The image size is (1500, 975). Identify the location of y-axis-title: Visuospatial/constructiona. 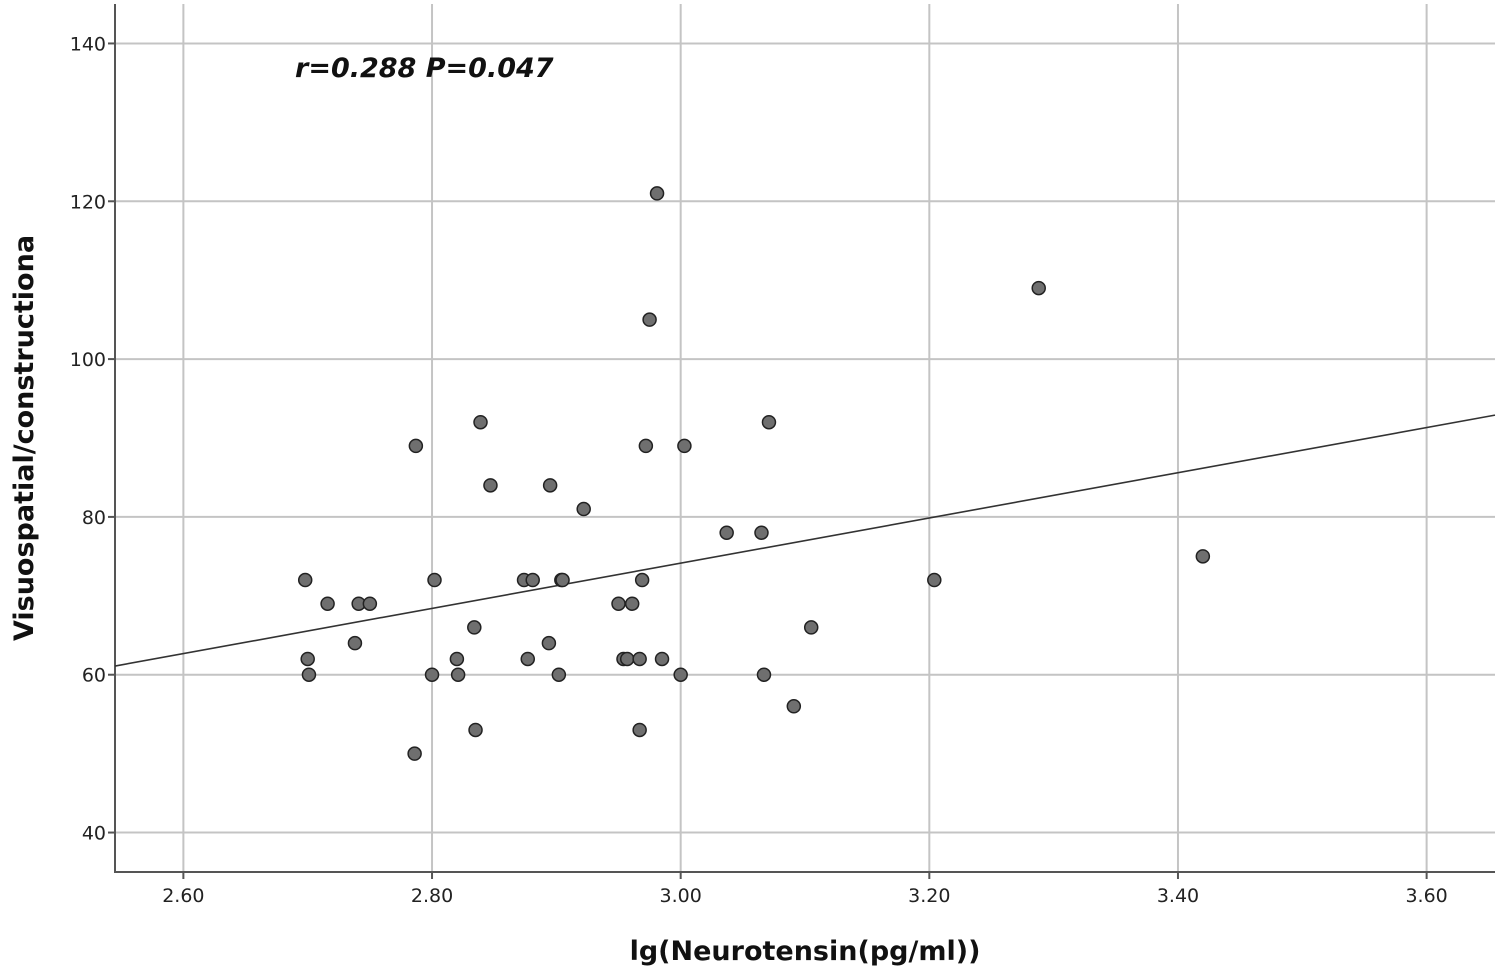
(24, 438).